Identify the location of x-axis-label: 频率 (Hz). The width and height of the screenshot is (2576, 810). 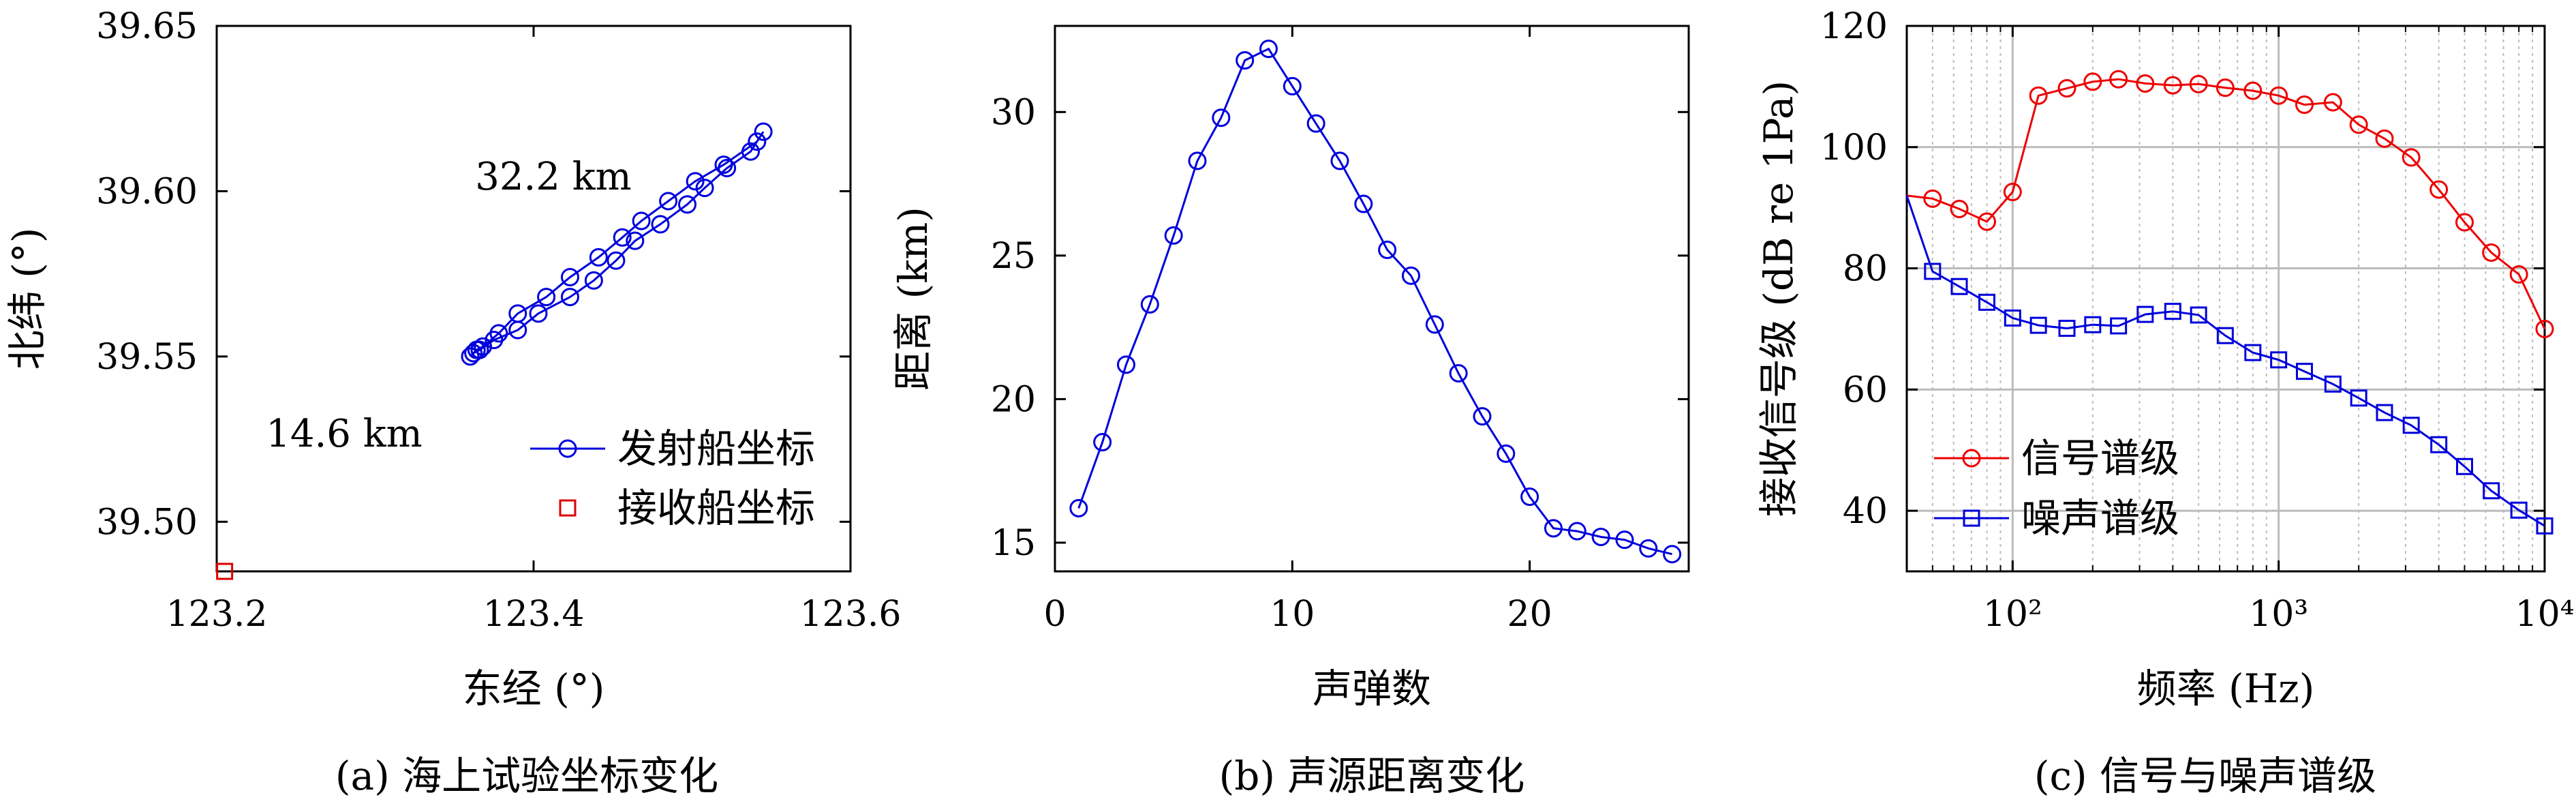
(2226, 688).